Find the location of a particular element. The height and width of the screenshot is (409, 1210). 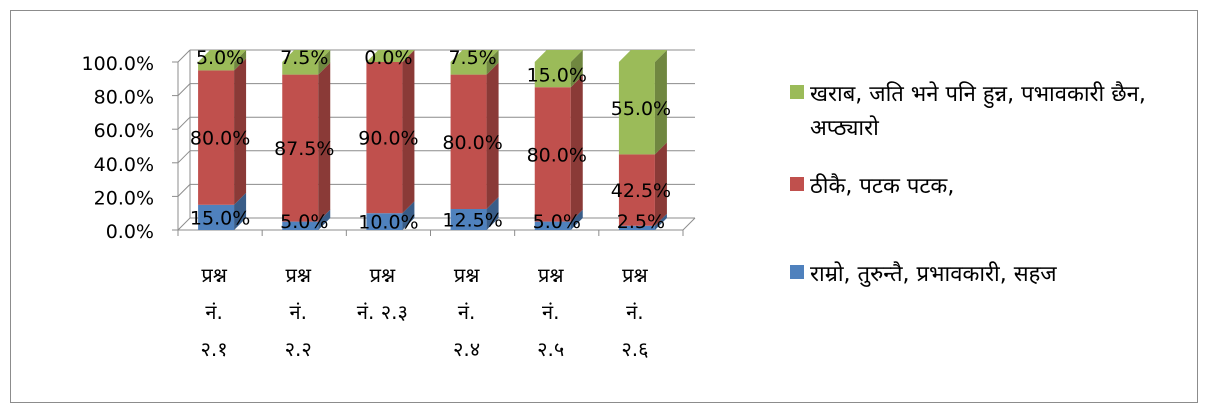

data-label: 12.5% is located at coordinates (472, 221).